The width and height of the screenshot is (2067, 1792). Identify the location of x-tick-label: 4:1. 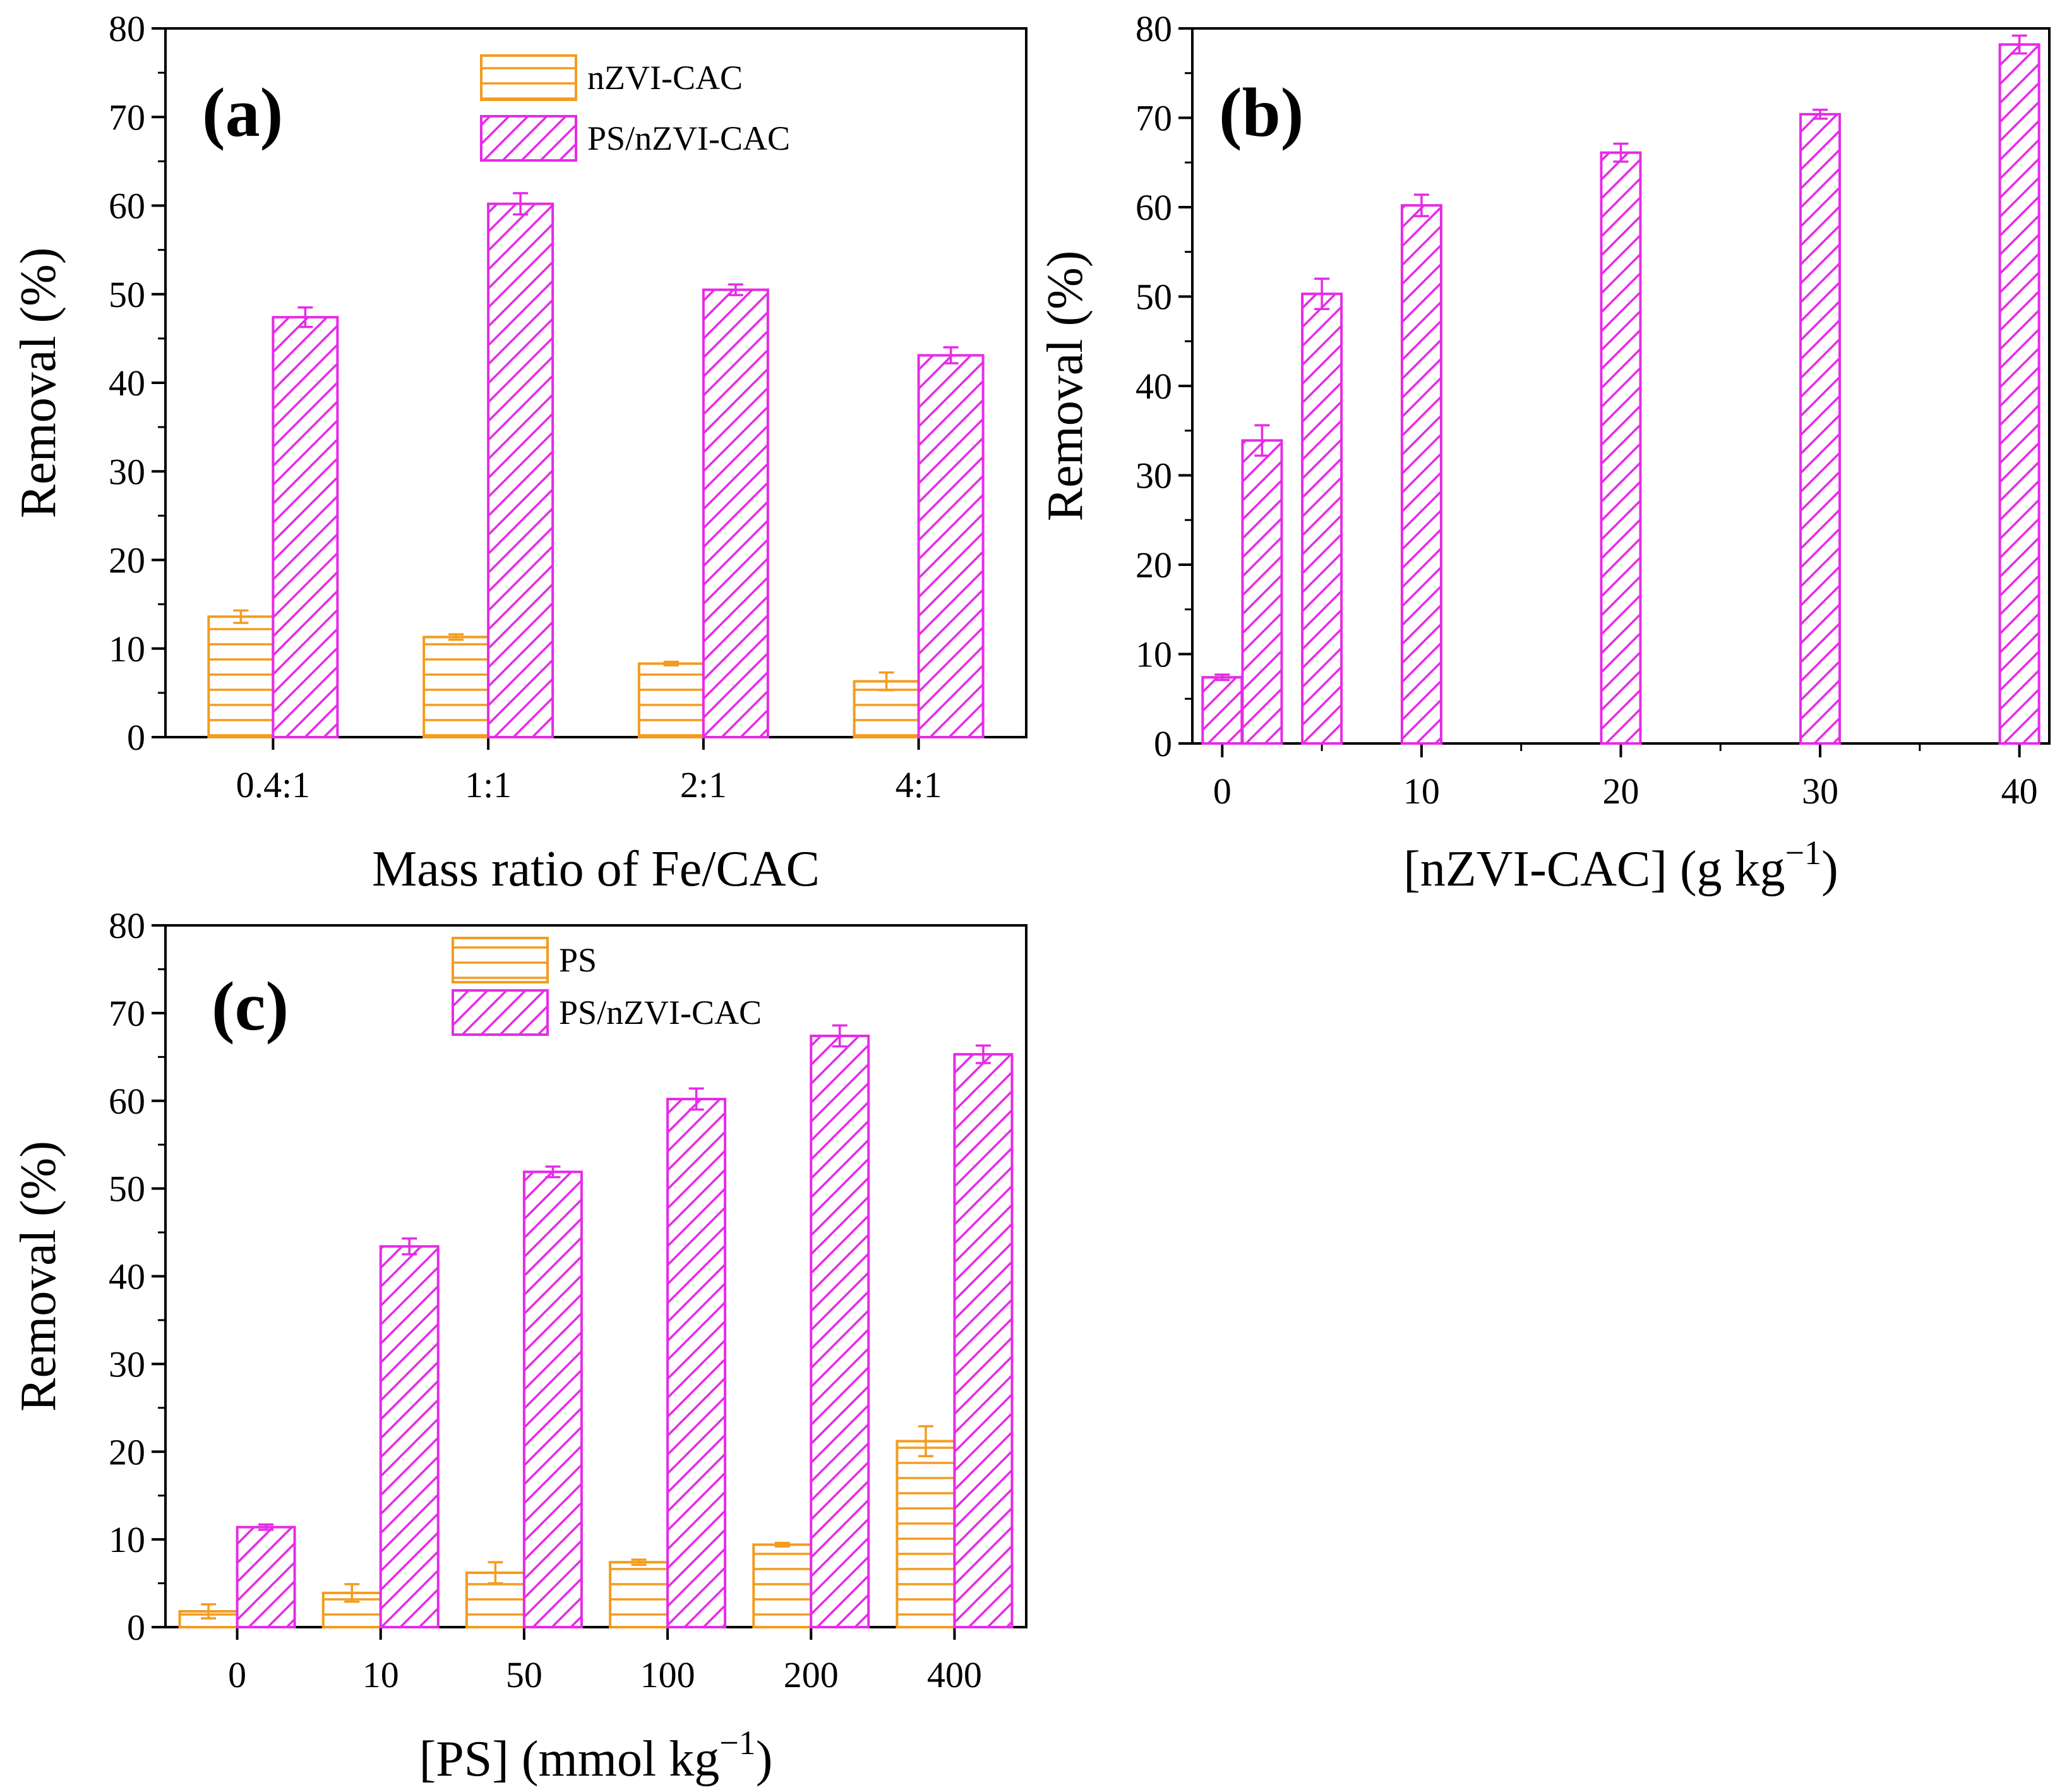
(919, 784).